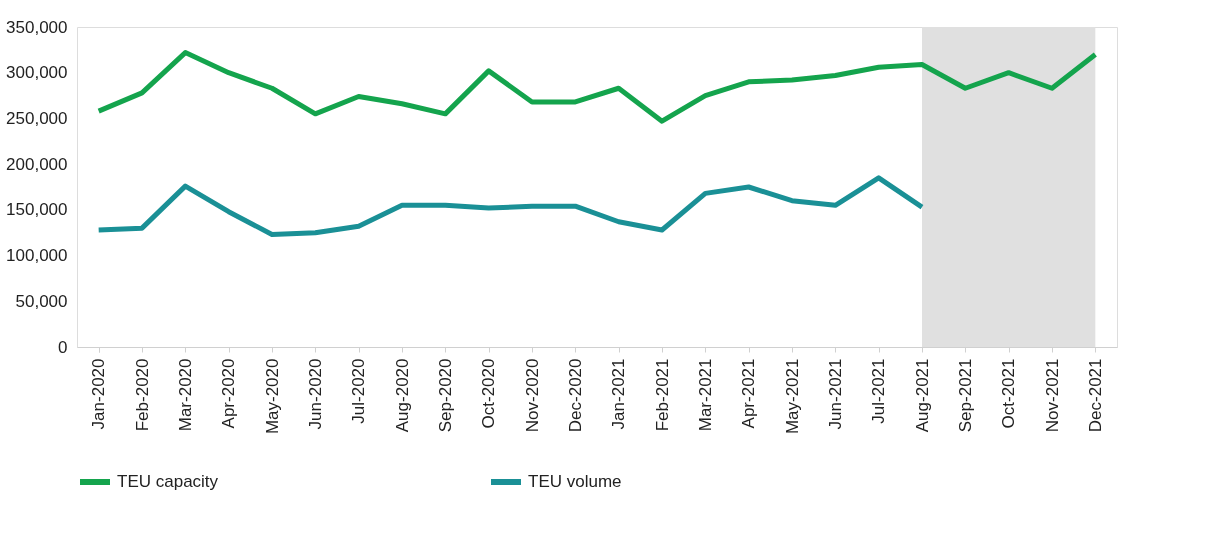  What do you see at coordinates (619, 394) in the screenshot?
I see `x-tick-label: Jan-2021` at bounding box center [619, 394].